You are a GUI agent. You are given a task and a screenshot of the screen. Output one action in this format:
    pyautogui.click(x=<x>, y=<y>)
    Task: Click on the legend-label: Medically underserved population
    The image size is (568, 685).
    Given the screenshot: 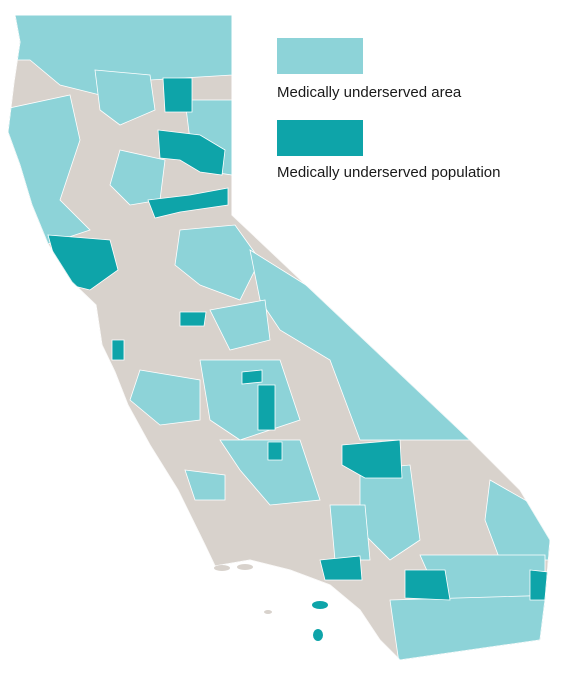 What is the action you would take?
    pyautogui.click(x=388, y=172)
    